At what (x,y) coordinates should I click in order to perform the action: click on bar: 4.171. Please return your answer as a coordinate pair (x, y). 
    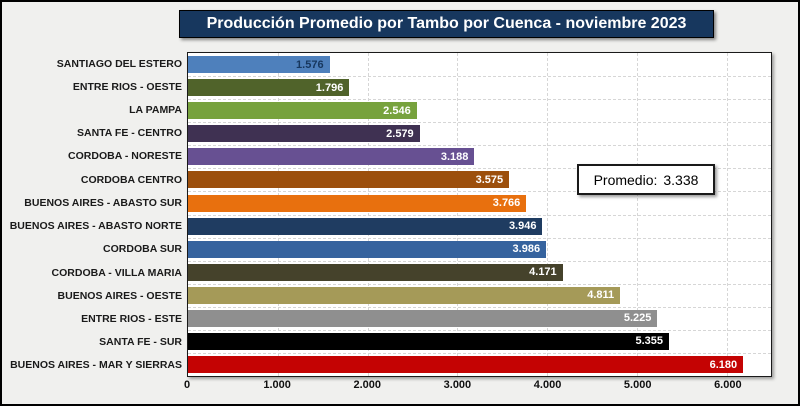
    Looking at the image, I should click on (375, 272).